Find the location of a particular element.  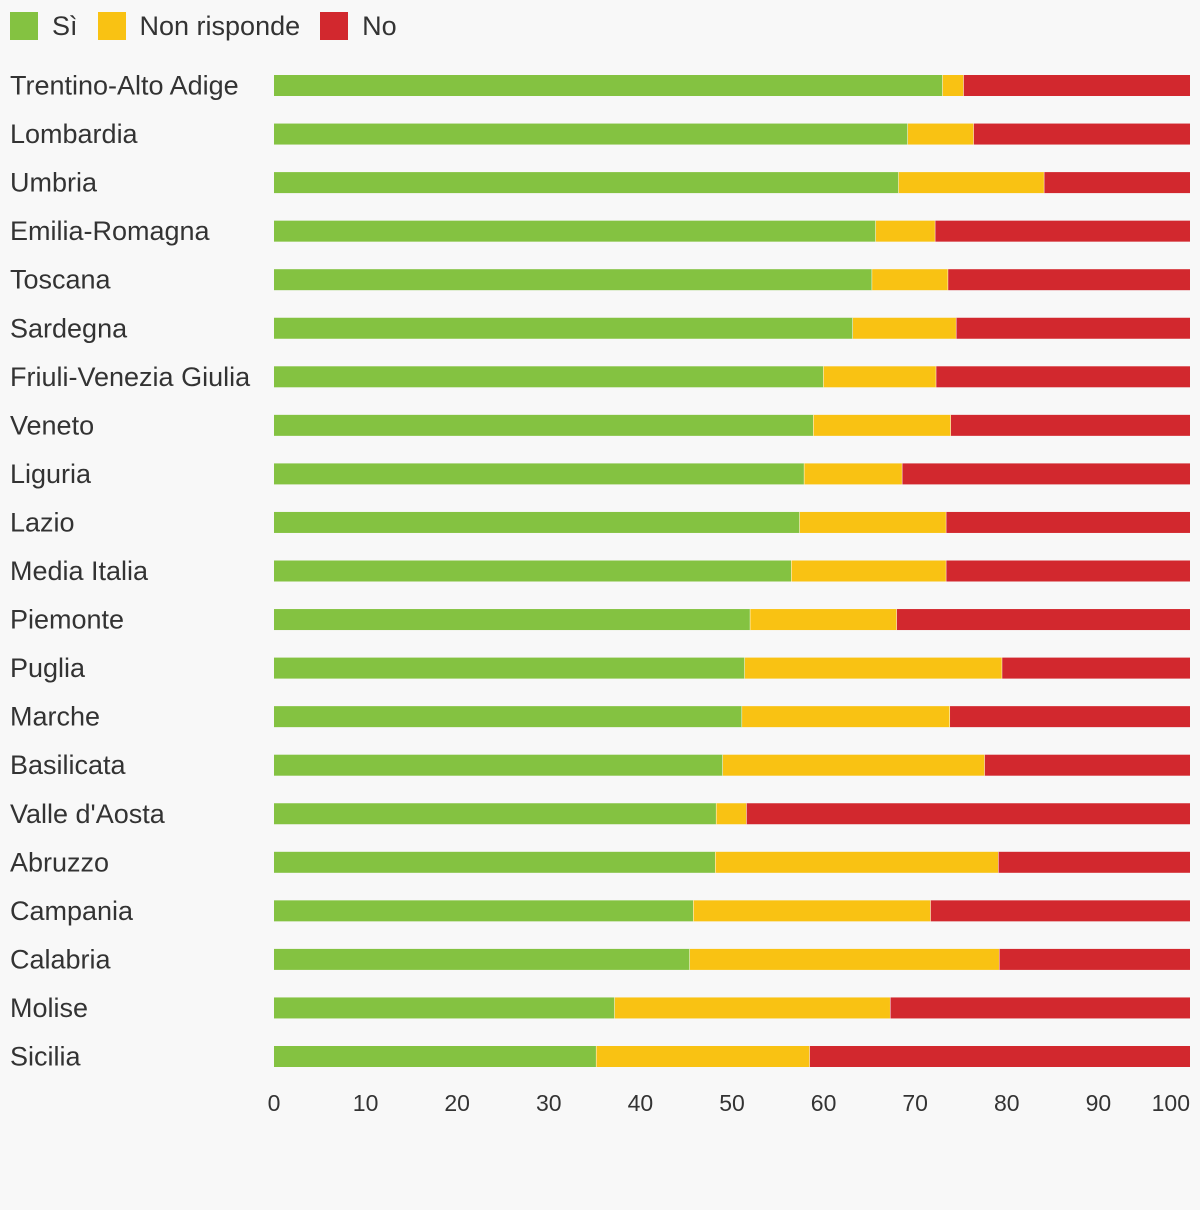

legend-item-non-risponde: Non risponde is located at coordinates (198, 26).